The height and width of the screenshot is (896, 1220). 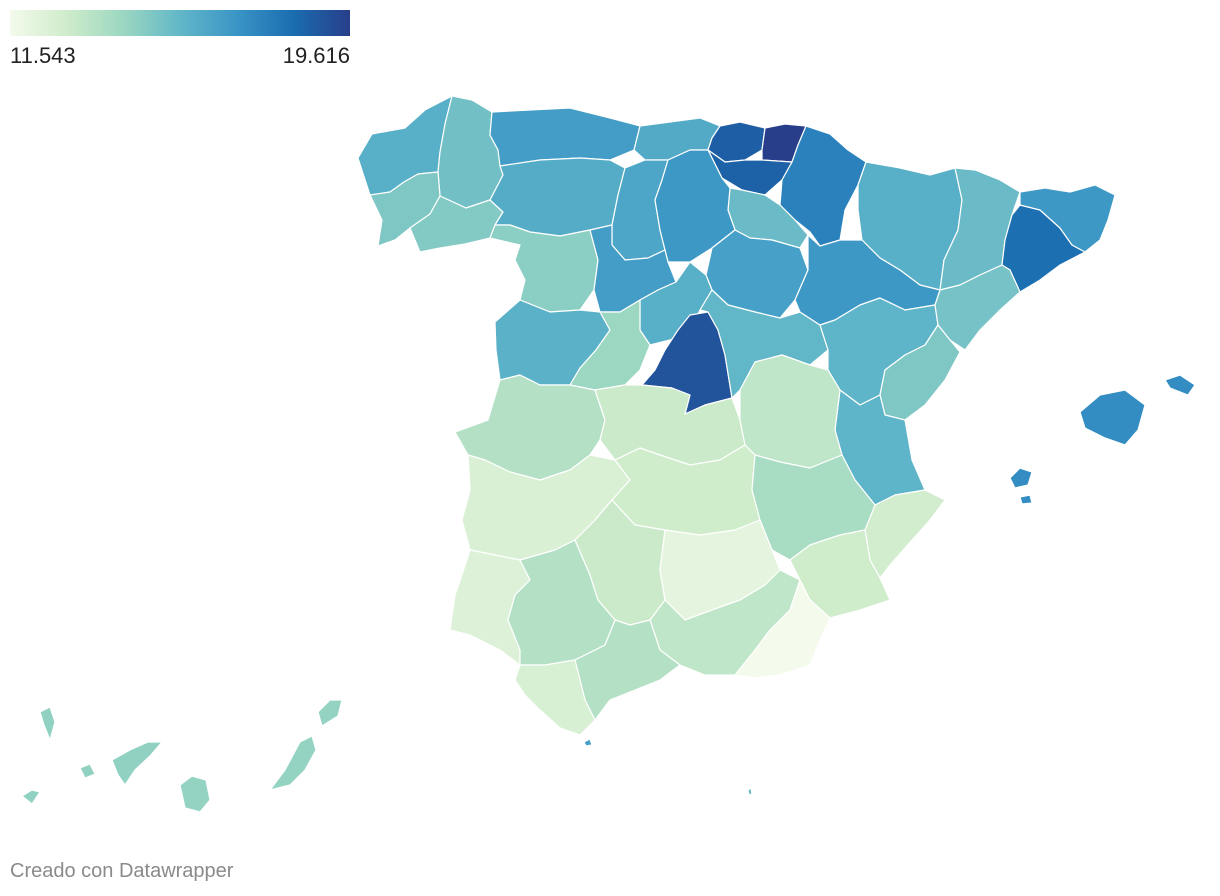 I want to click on legend-min-label: 11.543, so click(x=43, y=55).